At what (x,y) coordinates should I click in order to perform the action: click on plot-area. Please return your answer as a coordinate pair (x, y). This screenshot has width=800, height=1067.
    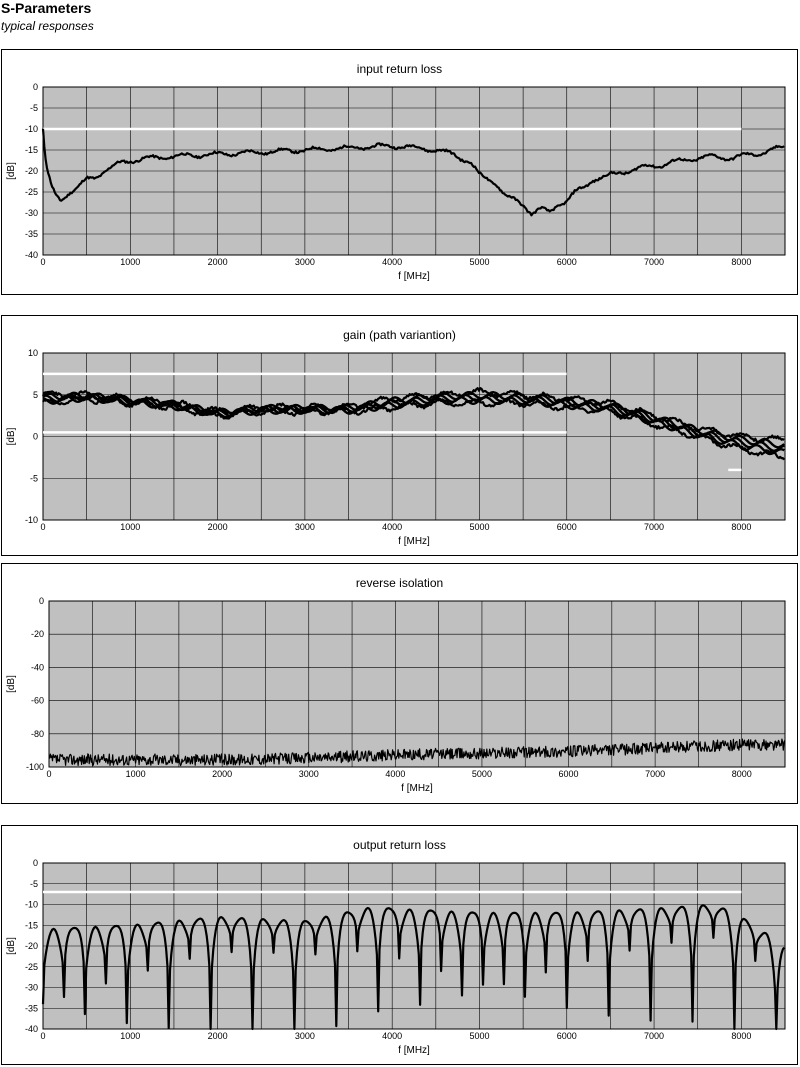
    Looking at the image, I should click on (417, 684).